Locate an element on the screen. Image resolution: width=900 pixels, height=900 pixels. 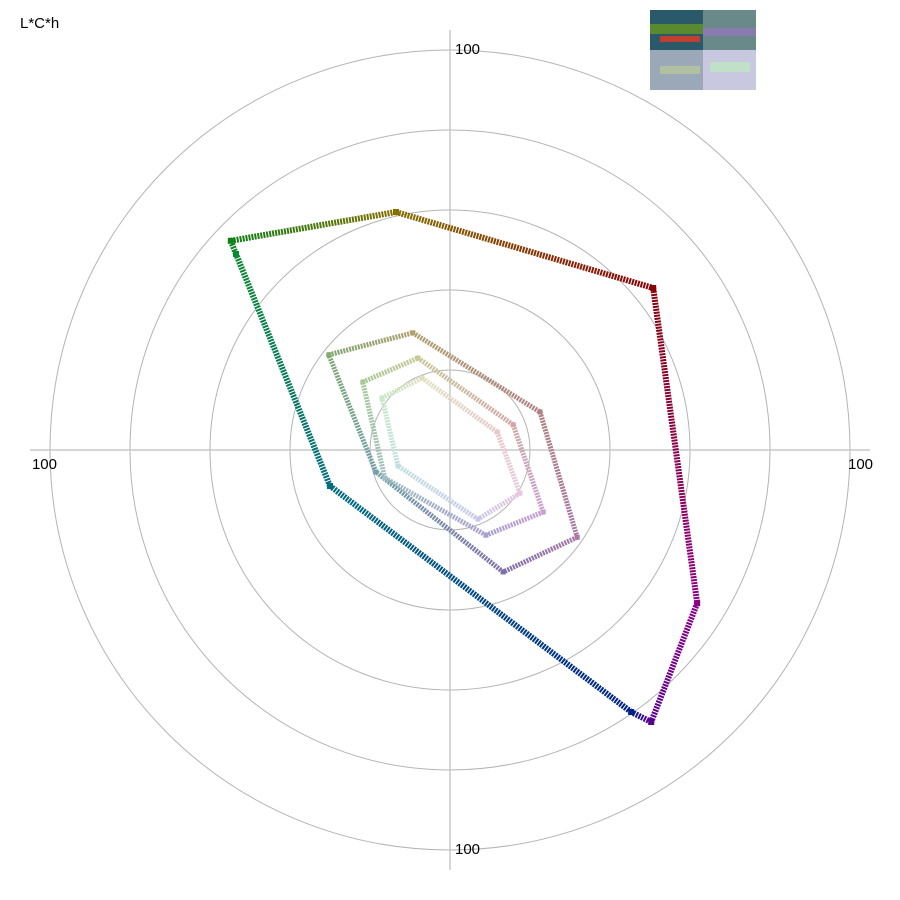
chart-title: L*C*h is located at coordinates (39, 23).